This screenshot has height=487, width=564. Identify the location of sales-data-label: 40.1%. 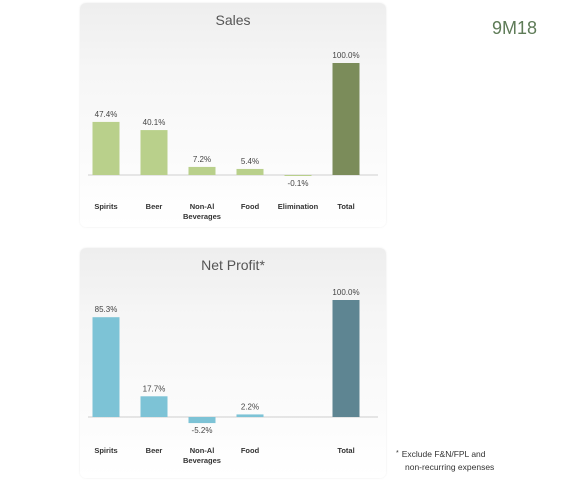
(154, 122).